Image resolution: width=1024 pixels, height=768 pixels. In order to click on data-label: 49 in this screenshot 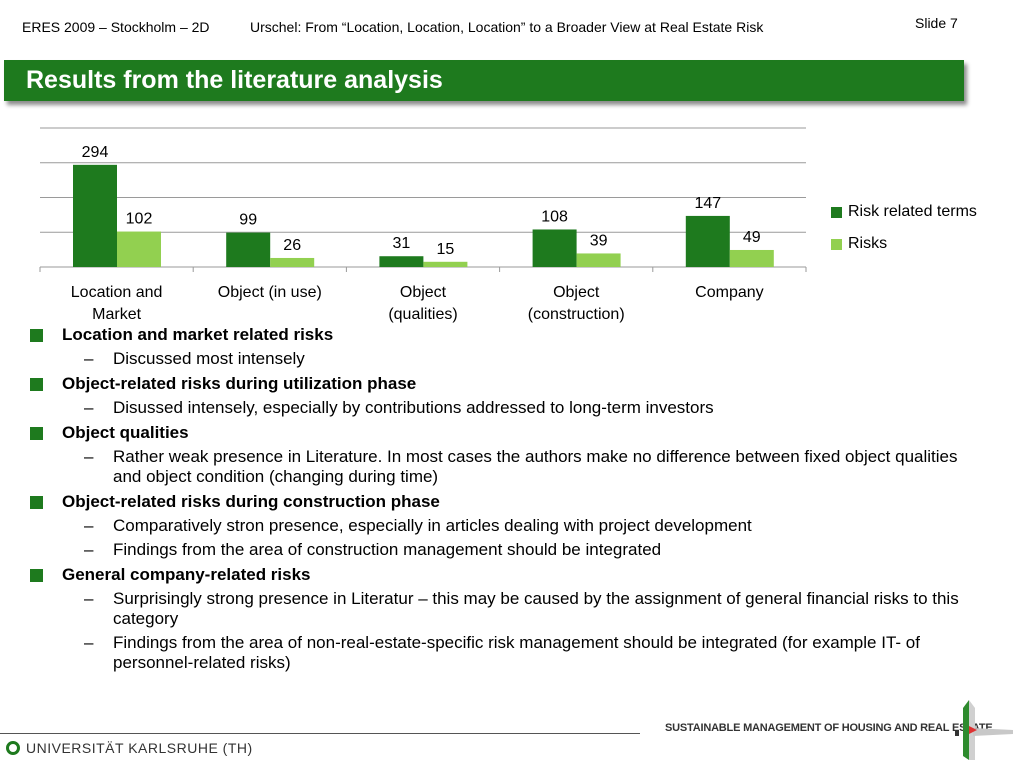, I will do `click(752, 237)`.